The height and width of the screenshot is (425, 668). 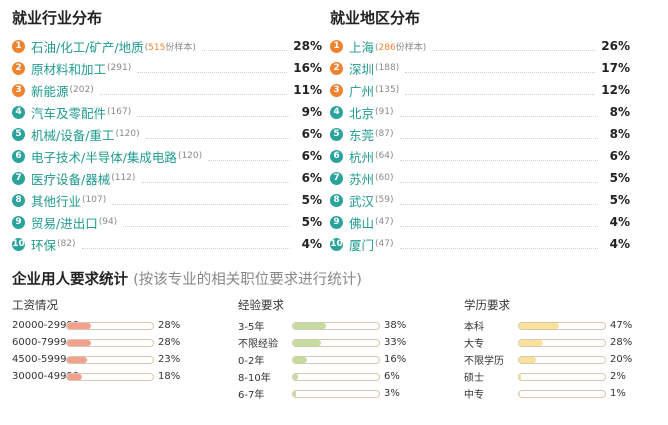 I want to click on stat-percent: 20%, so click(x=621, y=359).